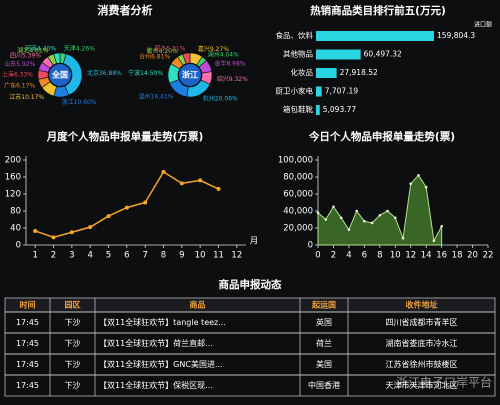 This screenshot has width=500, height=405. I want to click on series-label: 进口额, so click(483, 25).